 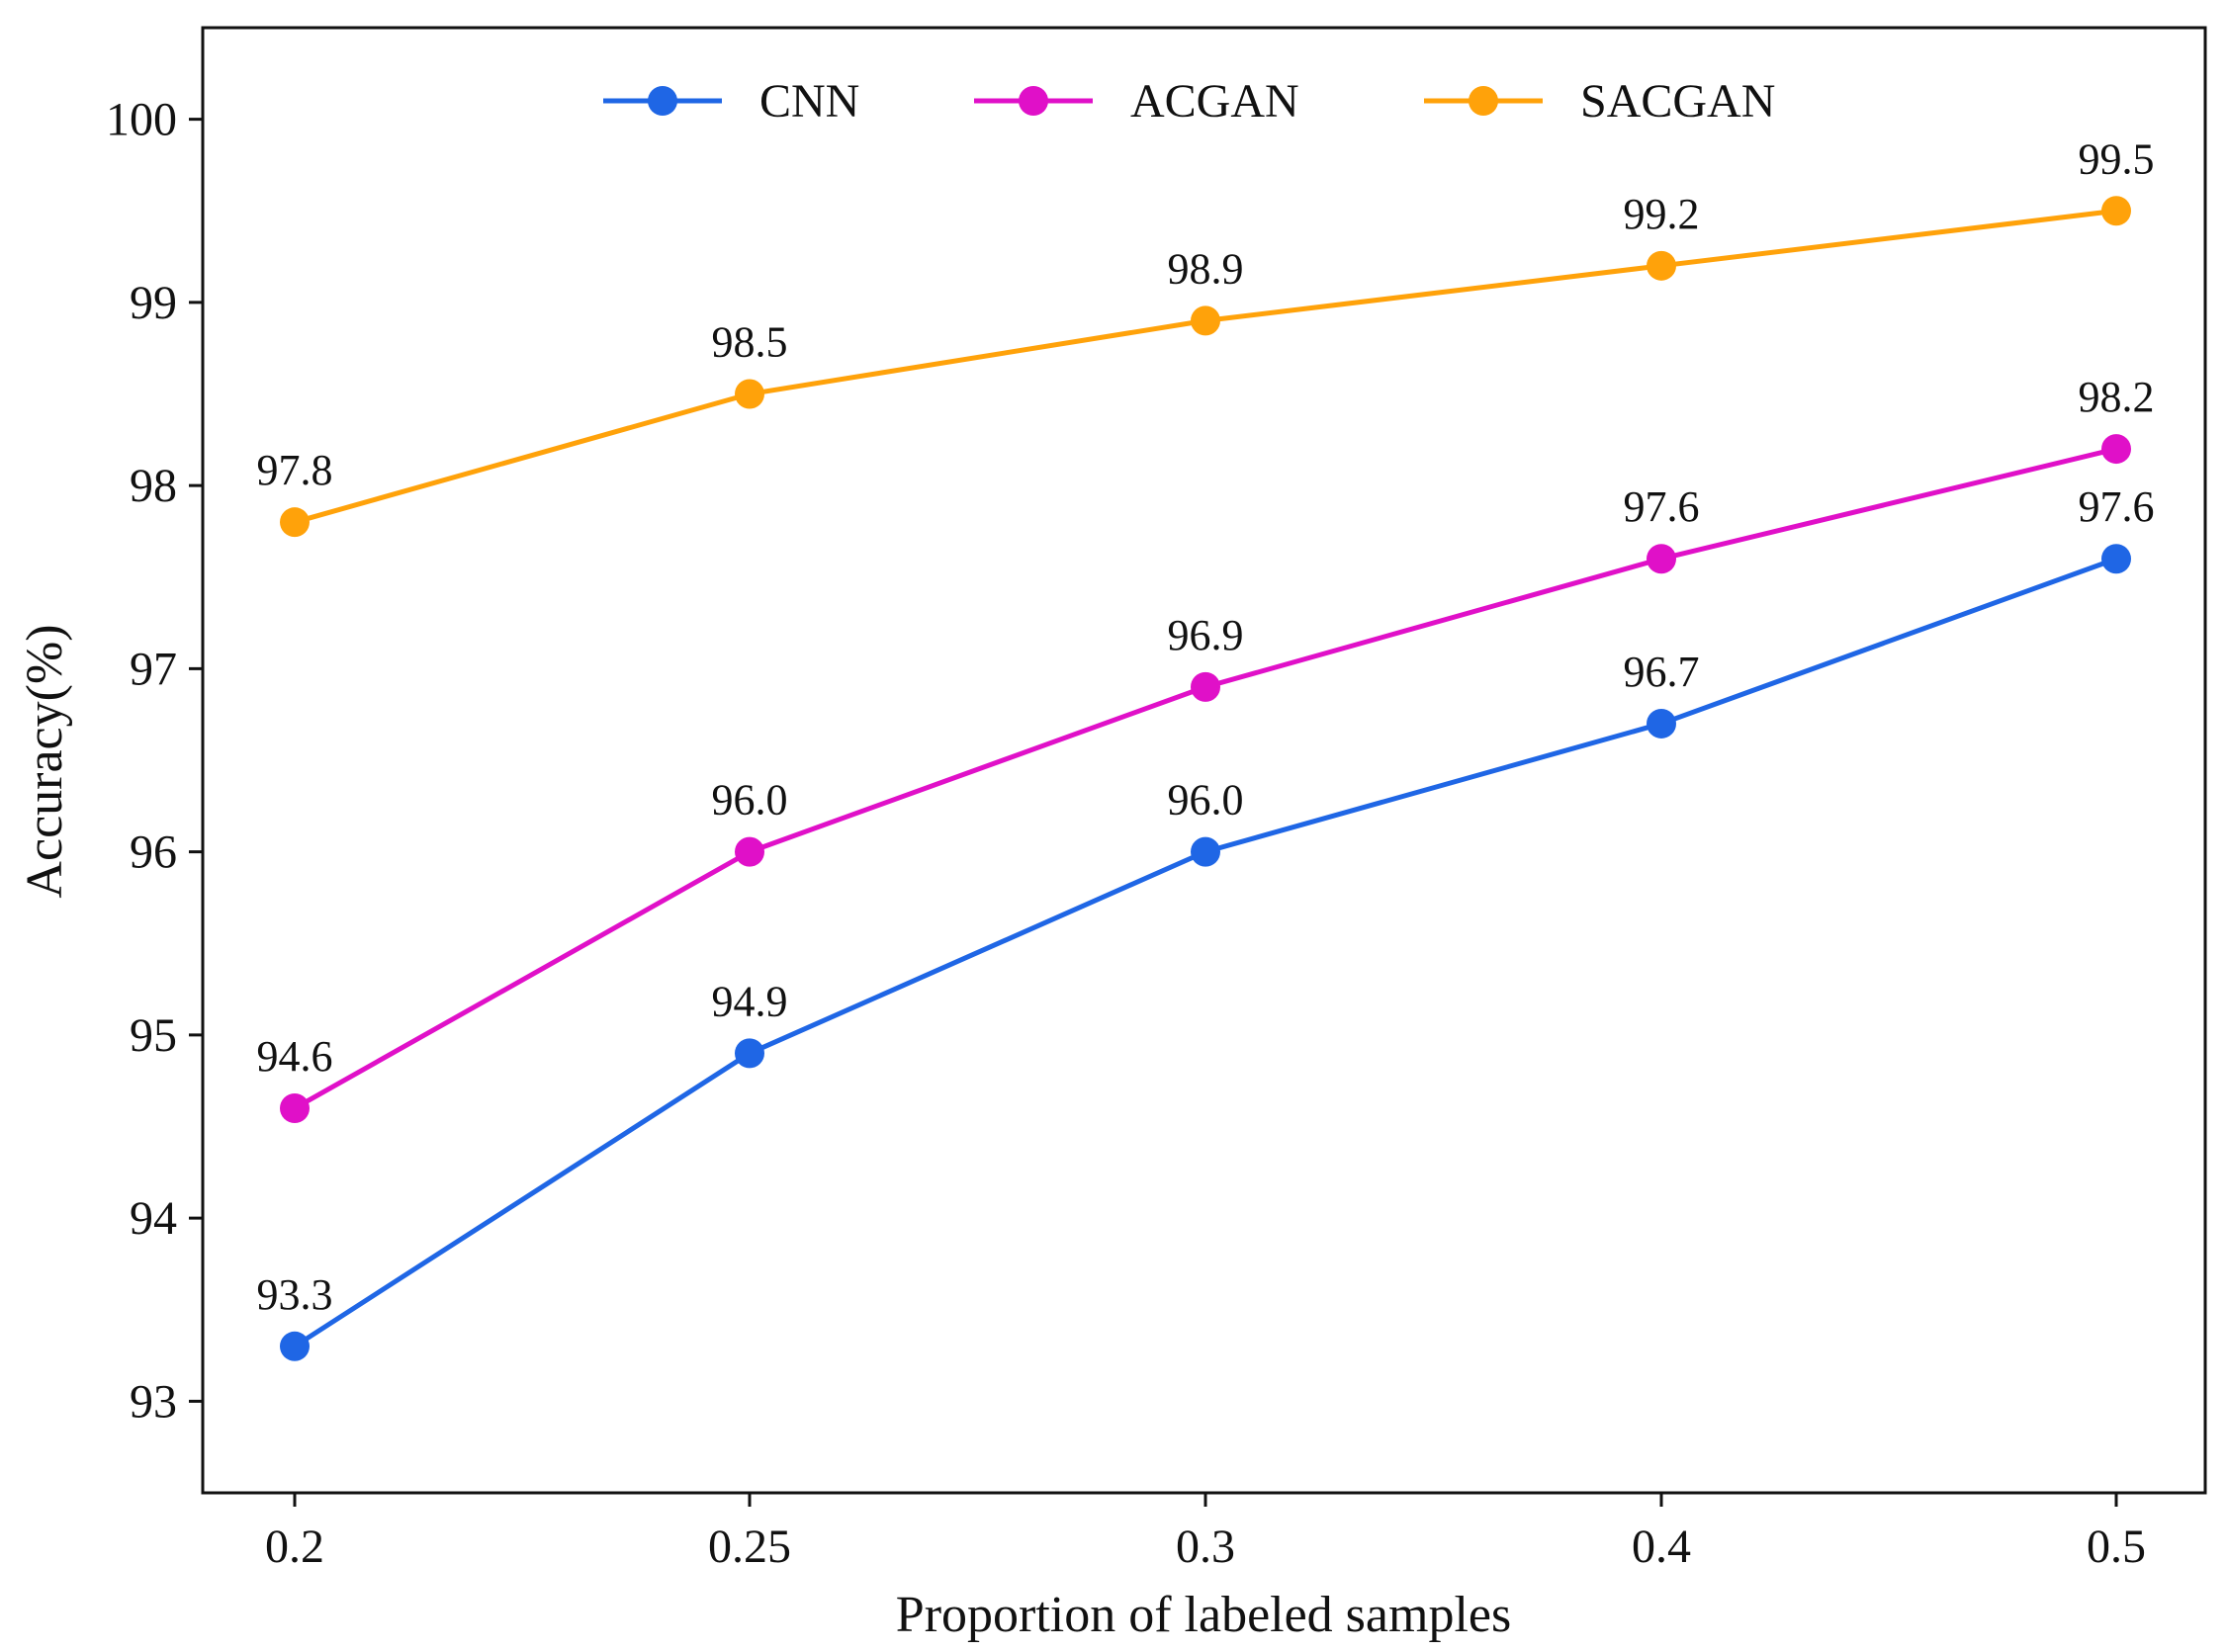 I want to click on data-label-acgan: 96.9, so click(x=1206, y=635).